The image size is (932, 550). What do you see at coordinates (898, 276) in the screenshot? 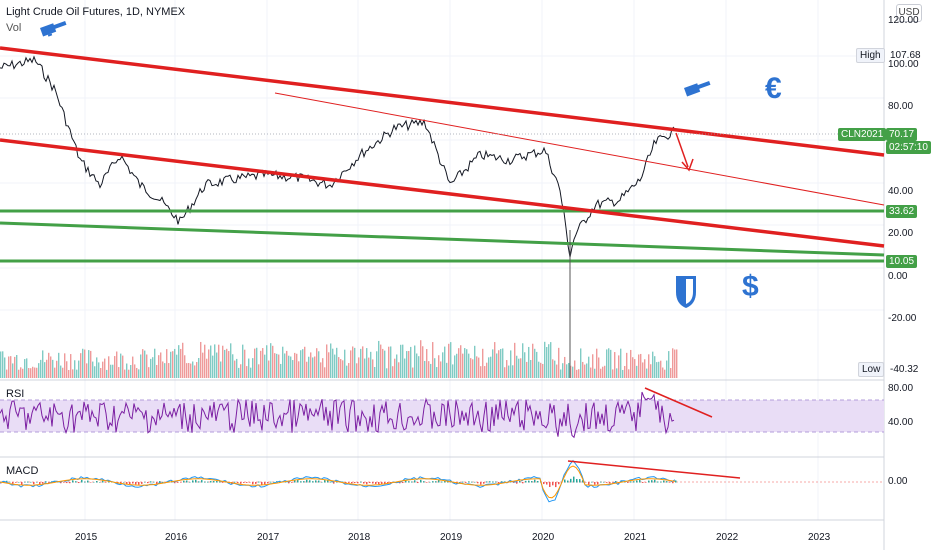
I see `price-axis-label: 0.00` at bounding box center [898, 276].